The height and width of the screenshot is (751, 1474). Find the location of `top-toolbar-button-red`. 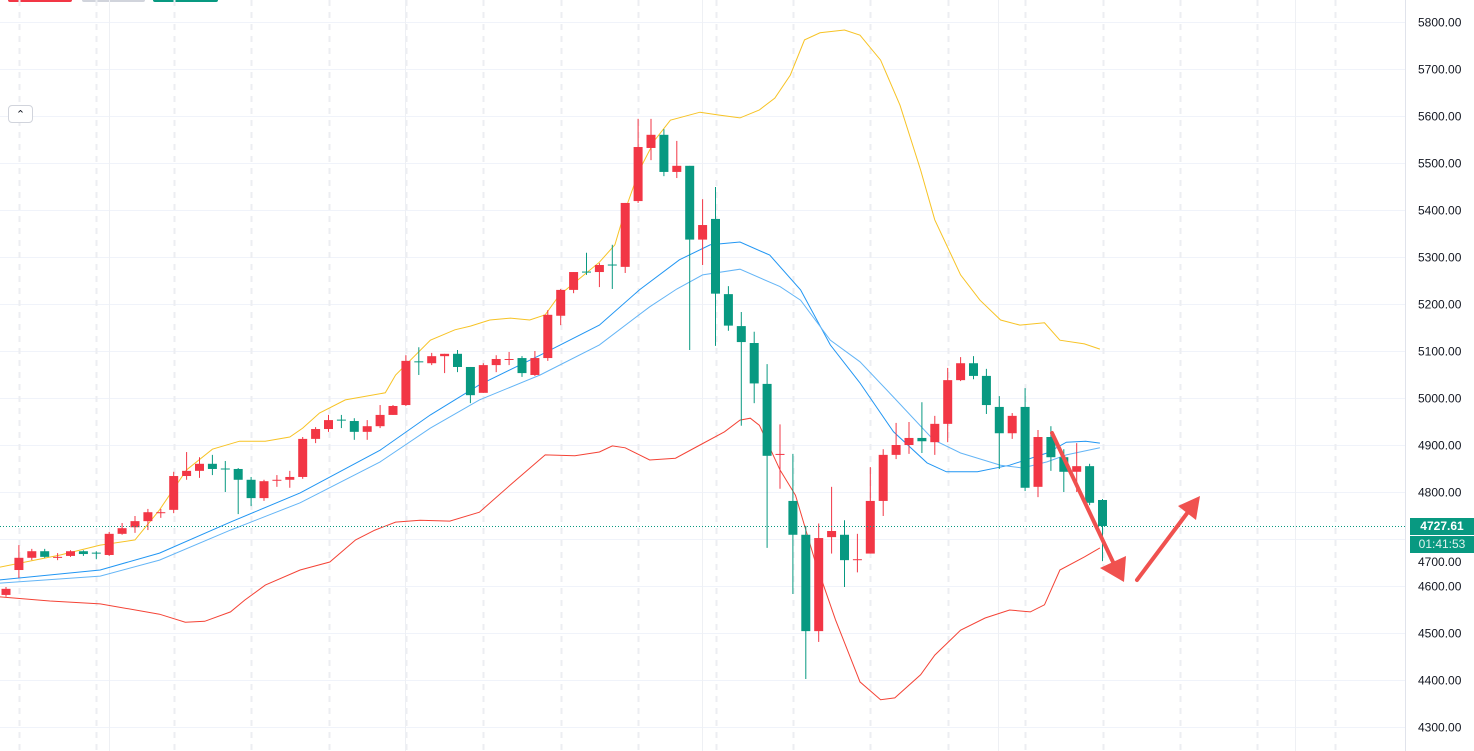

top-toolbar-button-red is located at coordinates (40, 1).